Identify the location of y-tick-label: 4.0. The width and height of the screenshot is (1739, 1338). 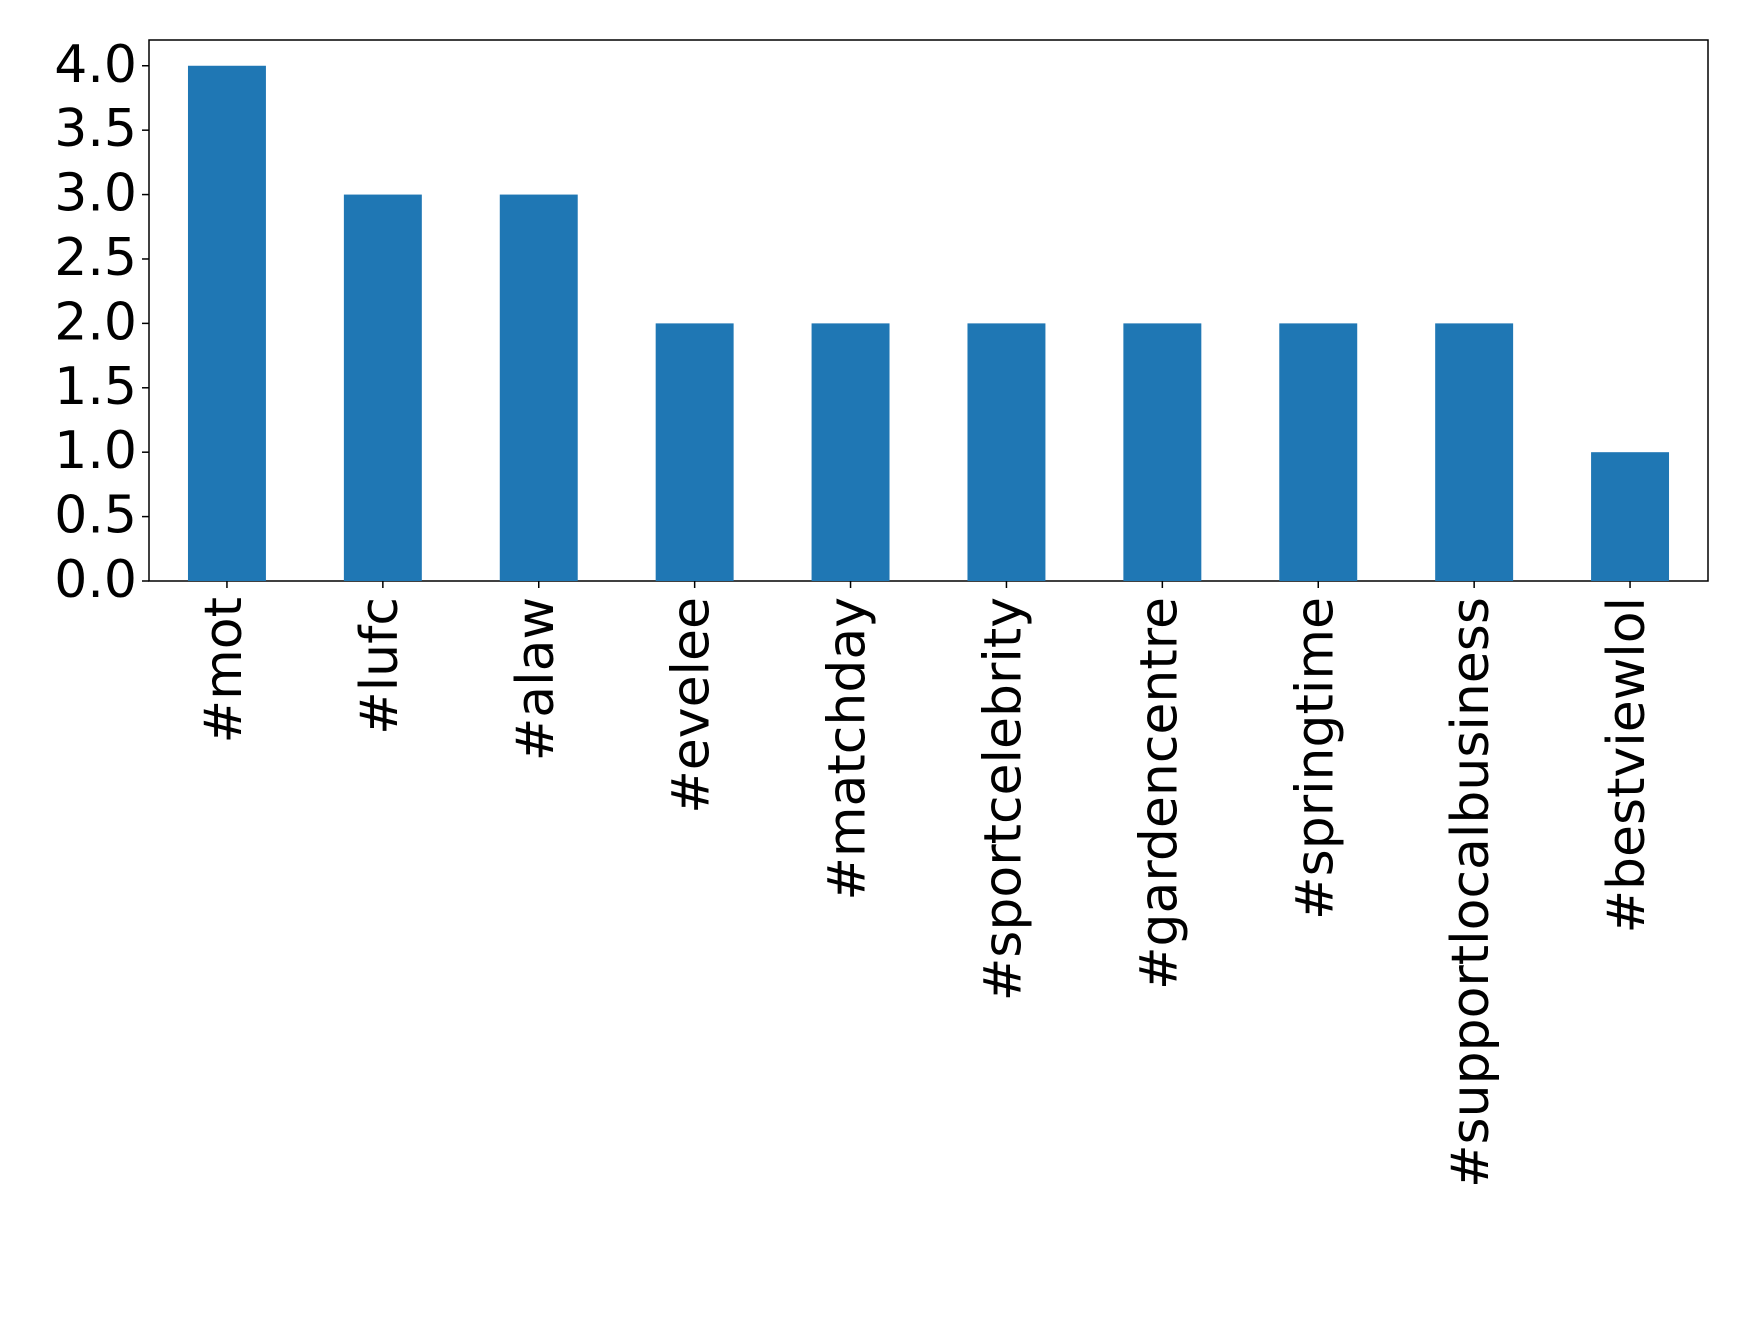
(95, 65).